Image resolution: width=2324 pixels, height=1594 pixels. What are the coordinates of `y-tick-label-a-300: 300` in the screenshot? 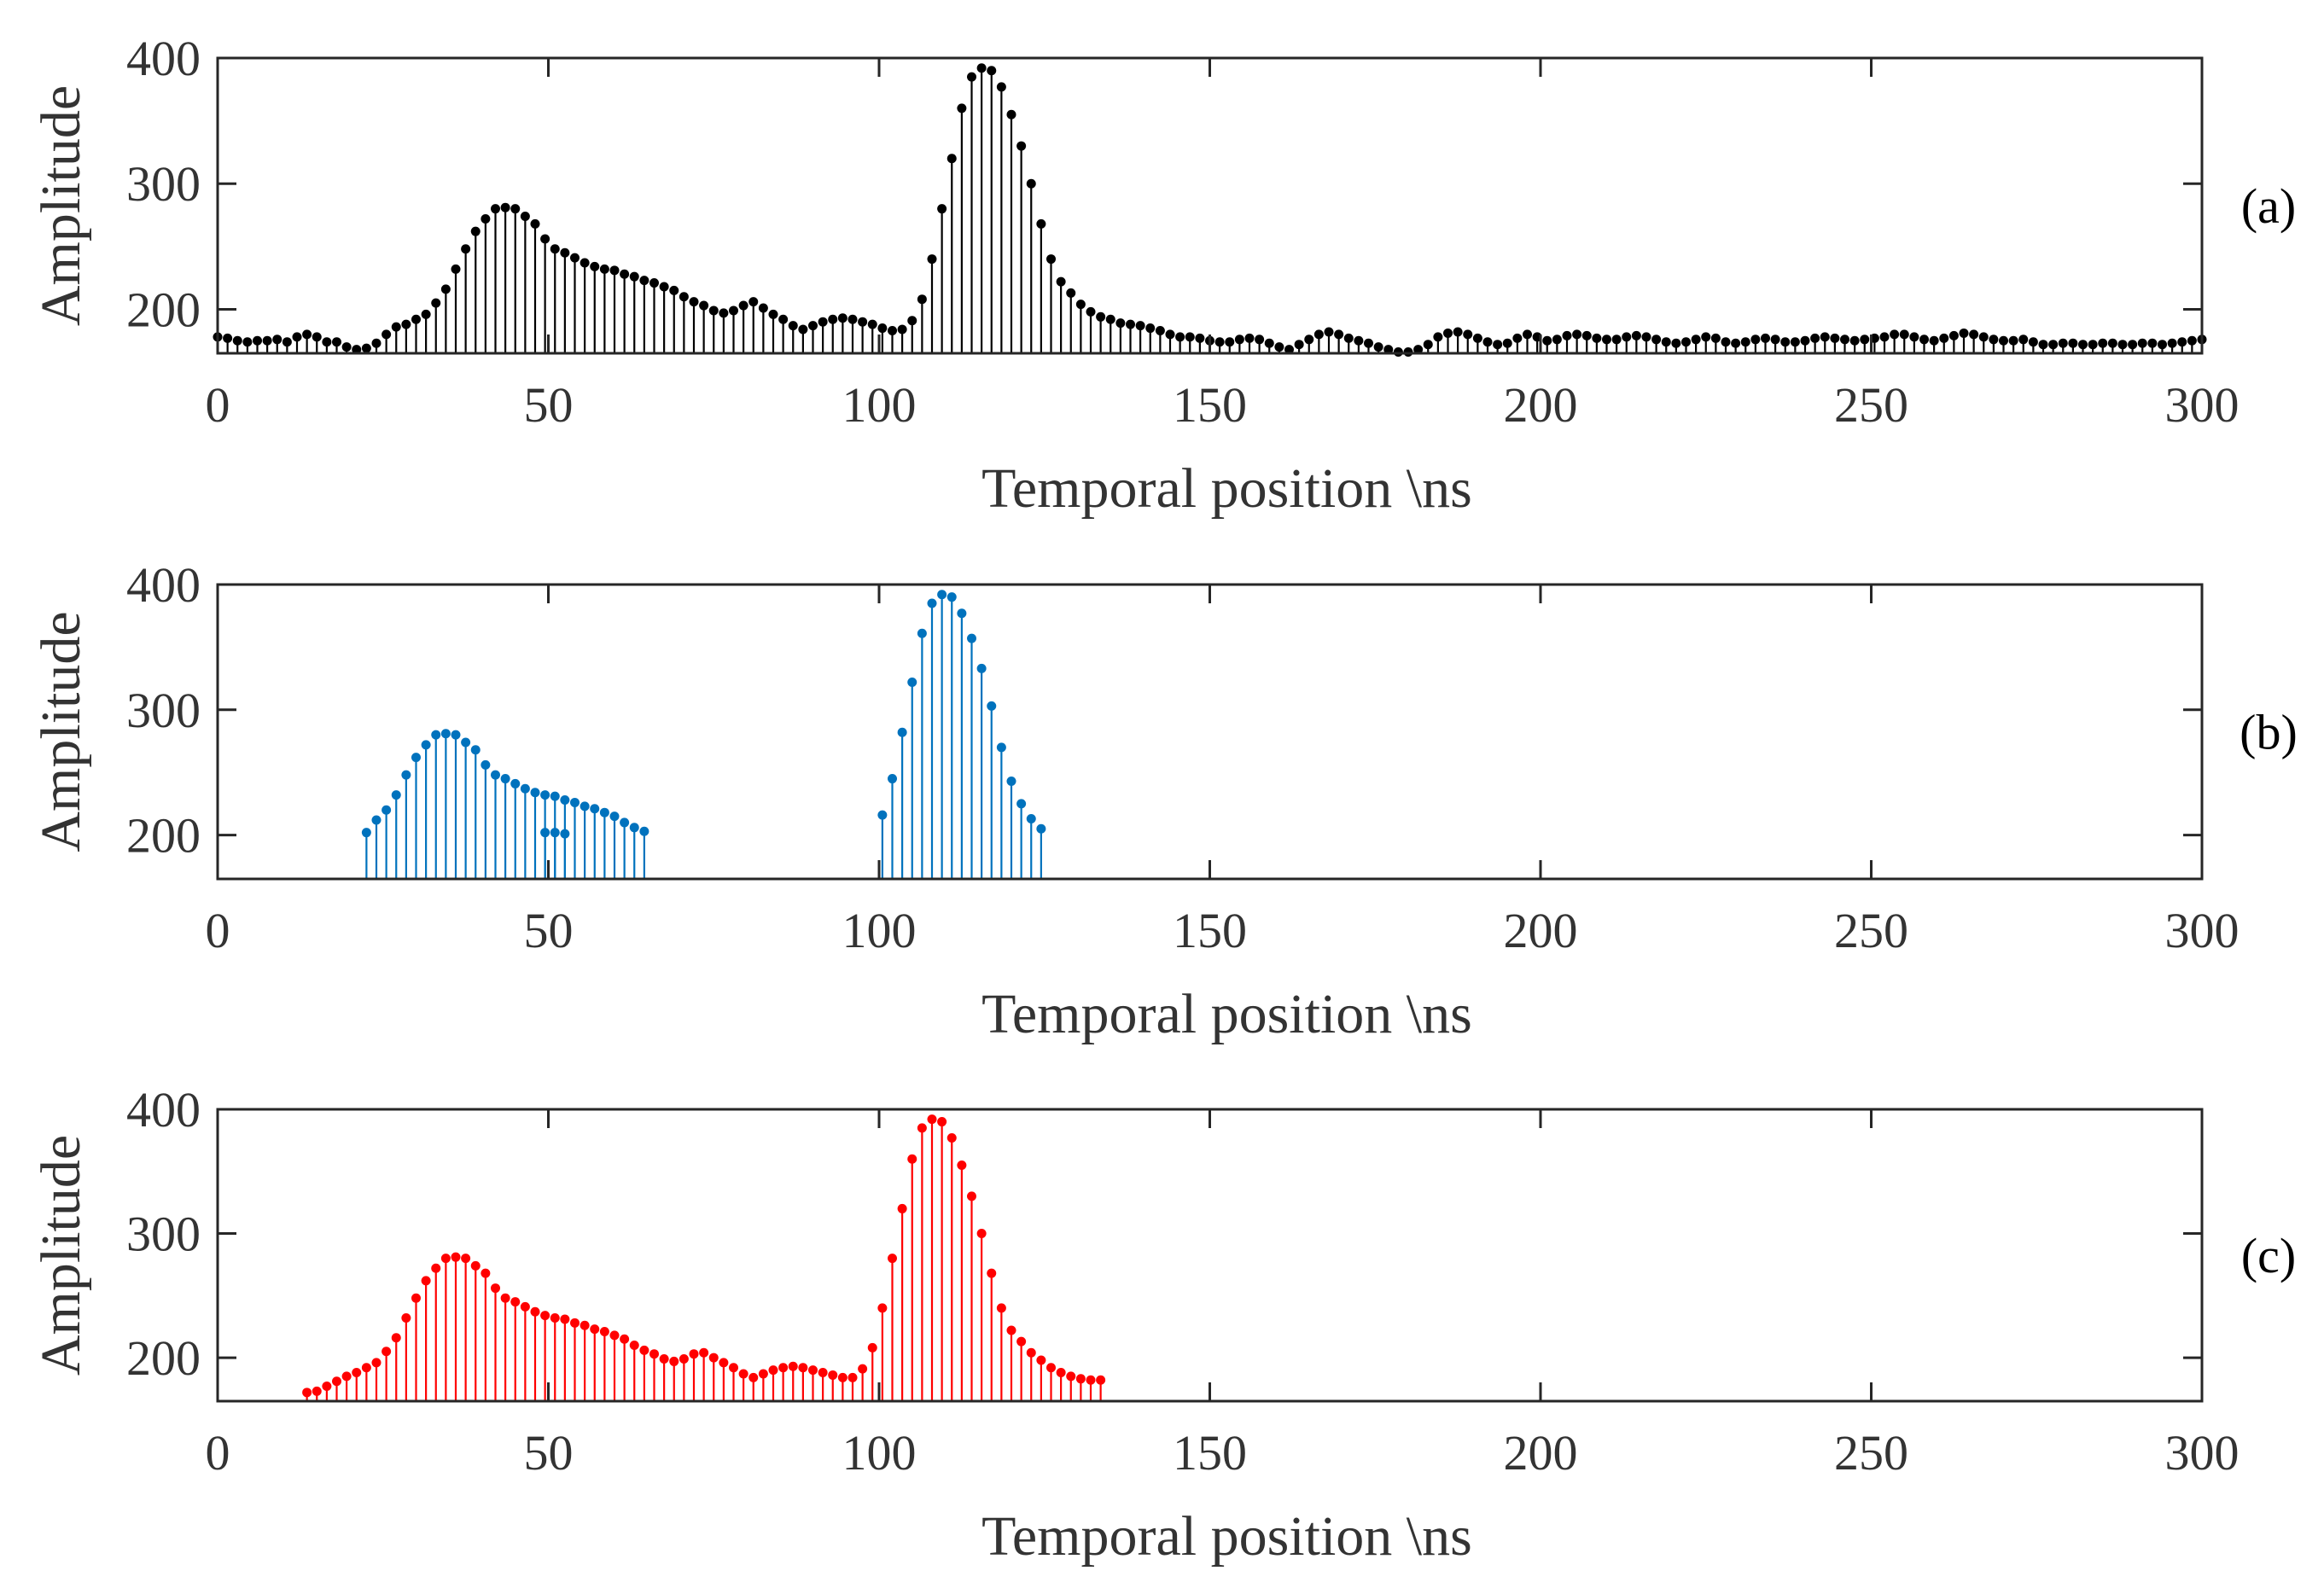 It's located at (163, 184).